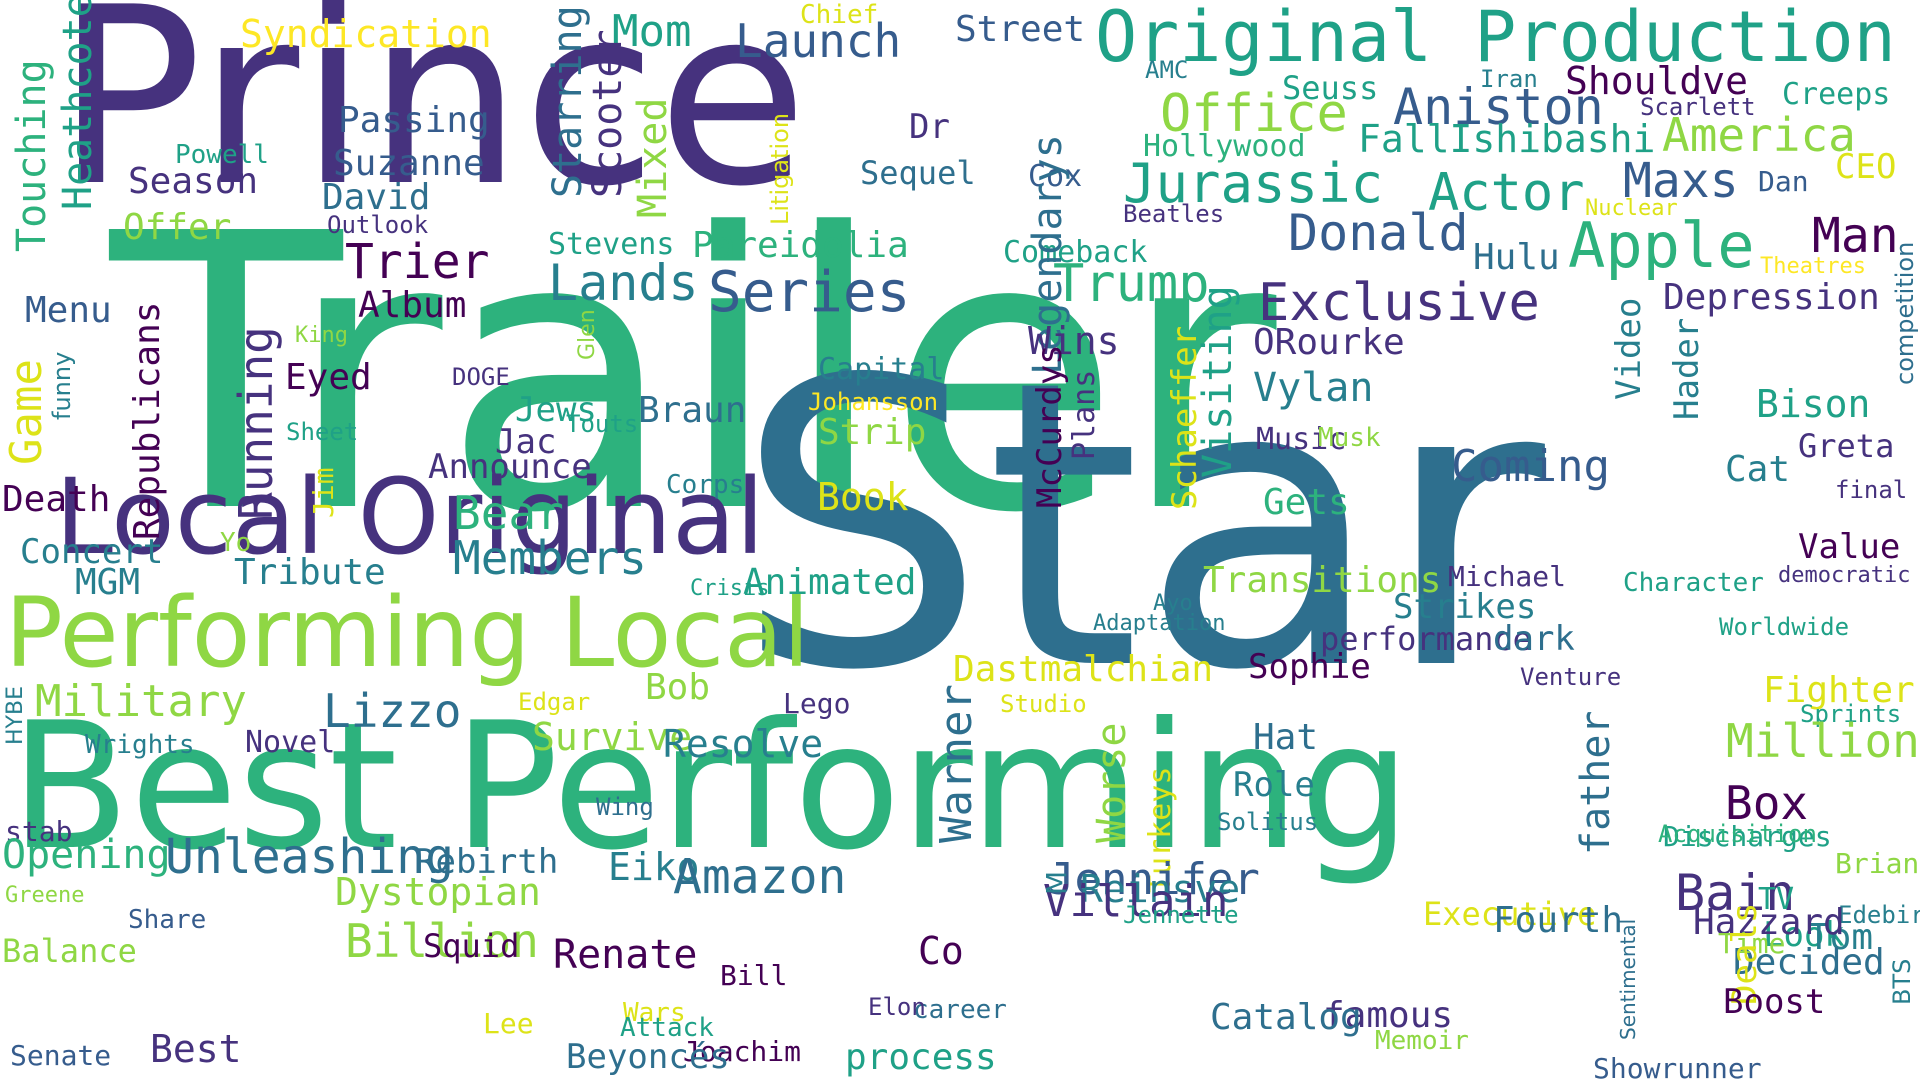 The image size is (1920, 1080). Describe the element at coordinates (1112, 782) in the screenshot. I see `word-worse: Worse` at that location.